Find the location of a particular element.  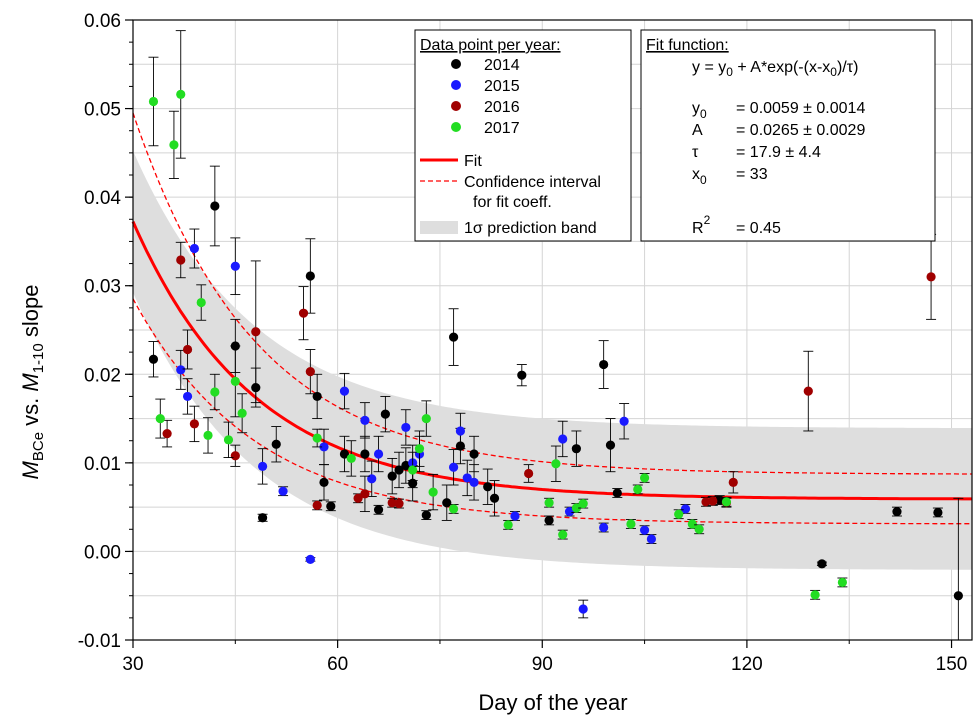

y-tick-label: 0.05 is located at coordinates (102, 110).